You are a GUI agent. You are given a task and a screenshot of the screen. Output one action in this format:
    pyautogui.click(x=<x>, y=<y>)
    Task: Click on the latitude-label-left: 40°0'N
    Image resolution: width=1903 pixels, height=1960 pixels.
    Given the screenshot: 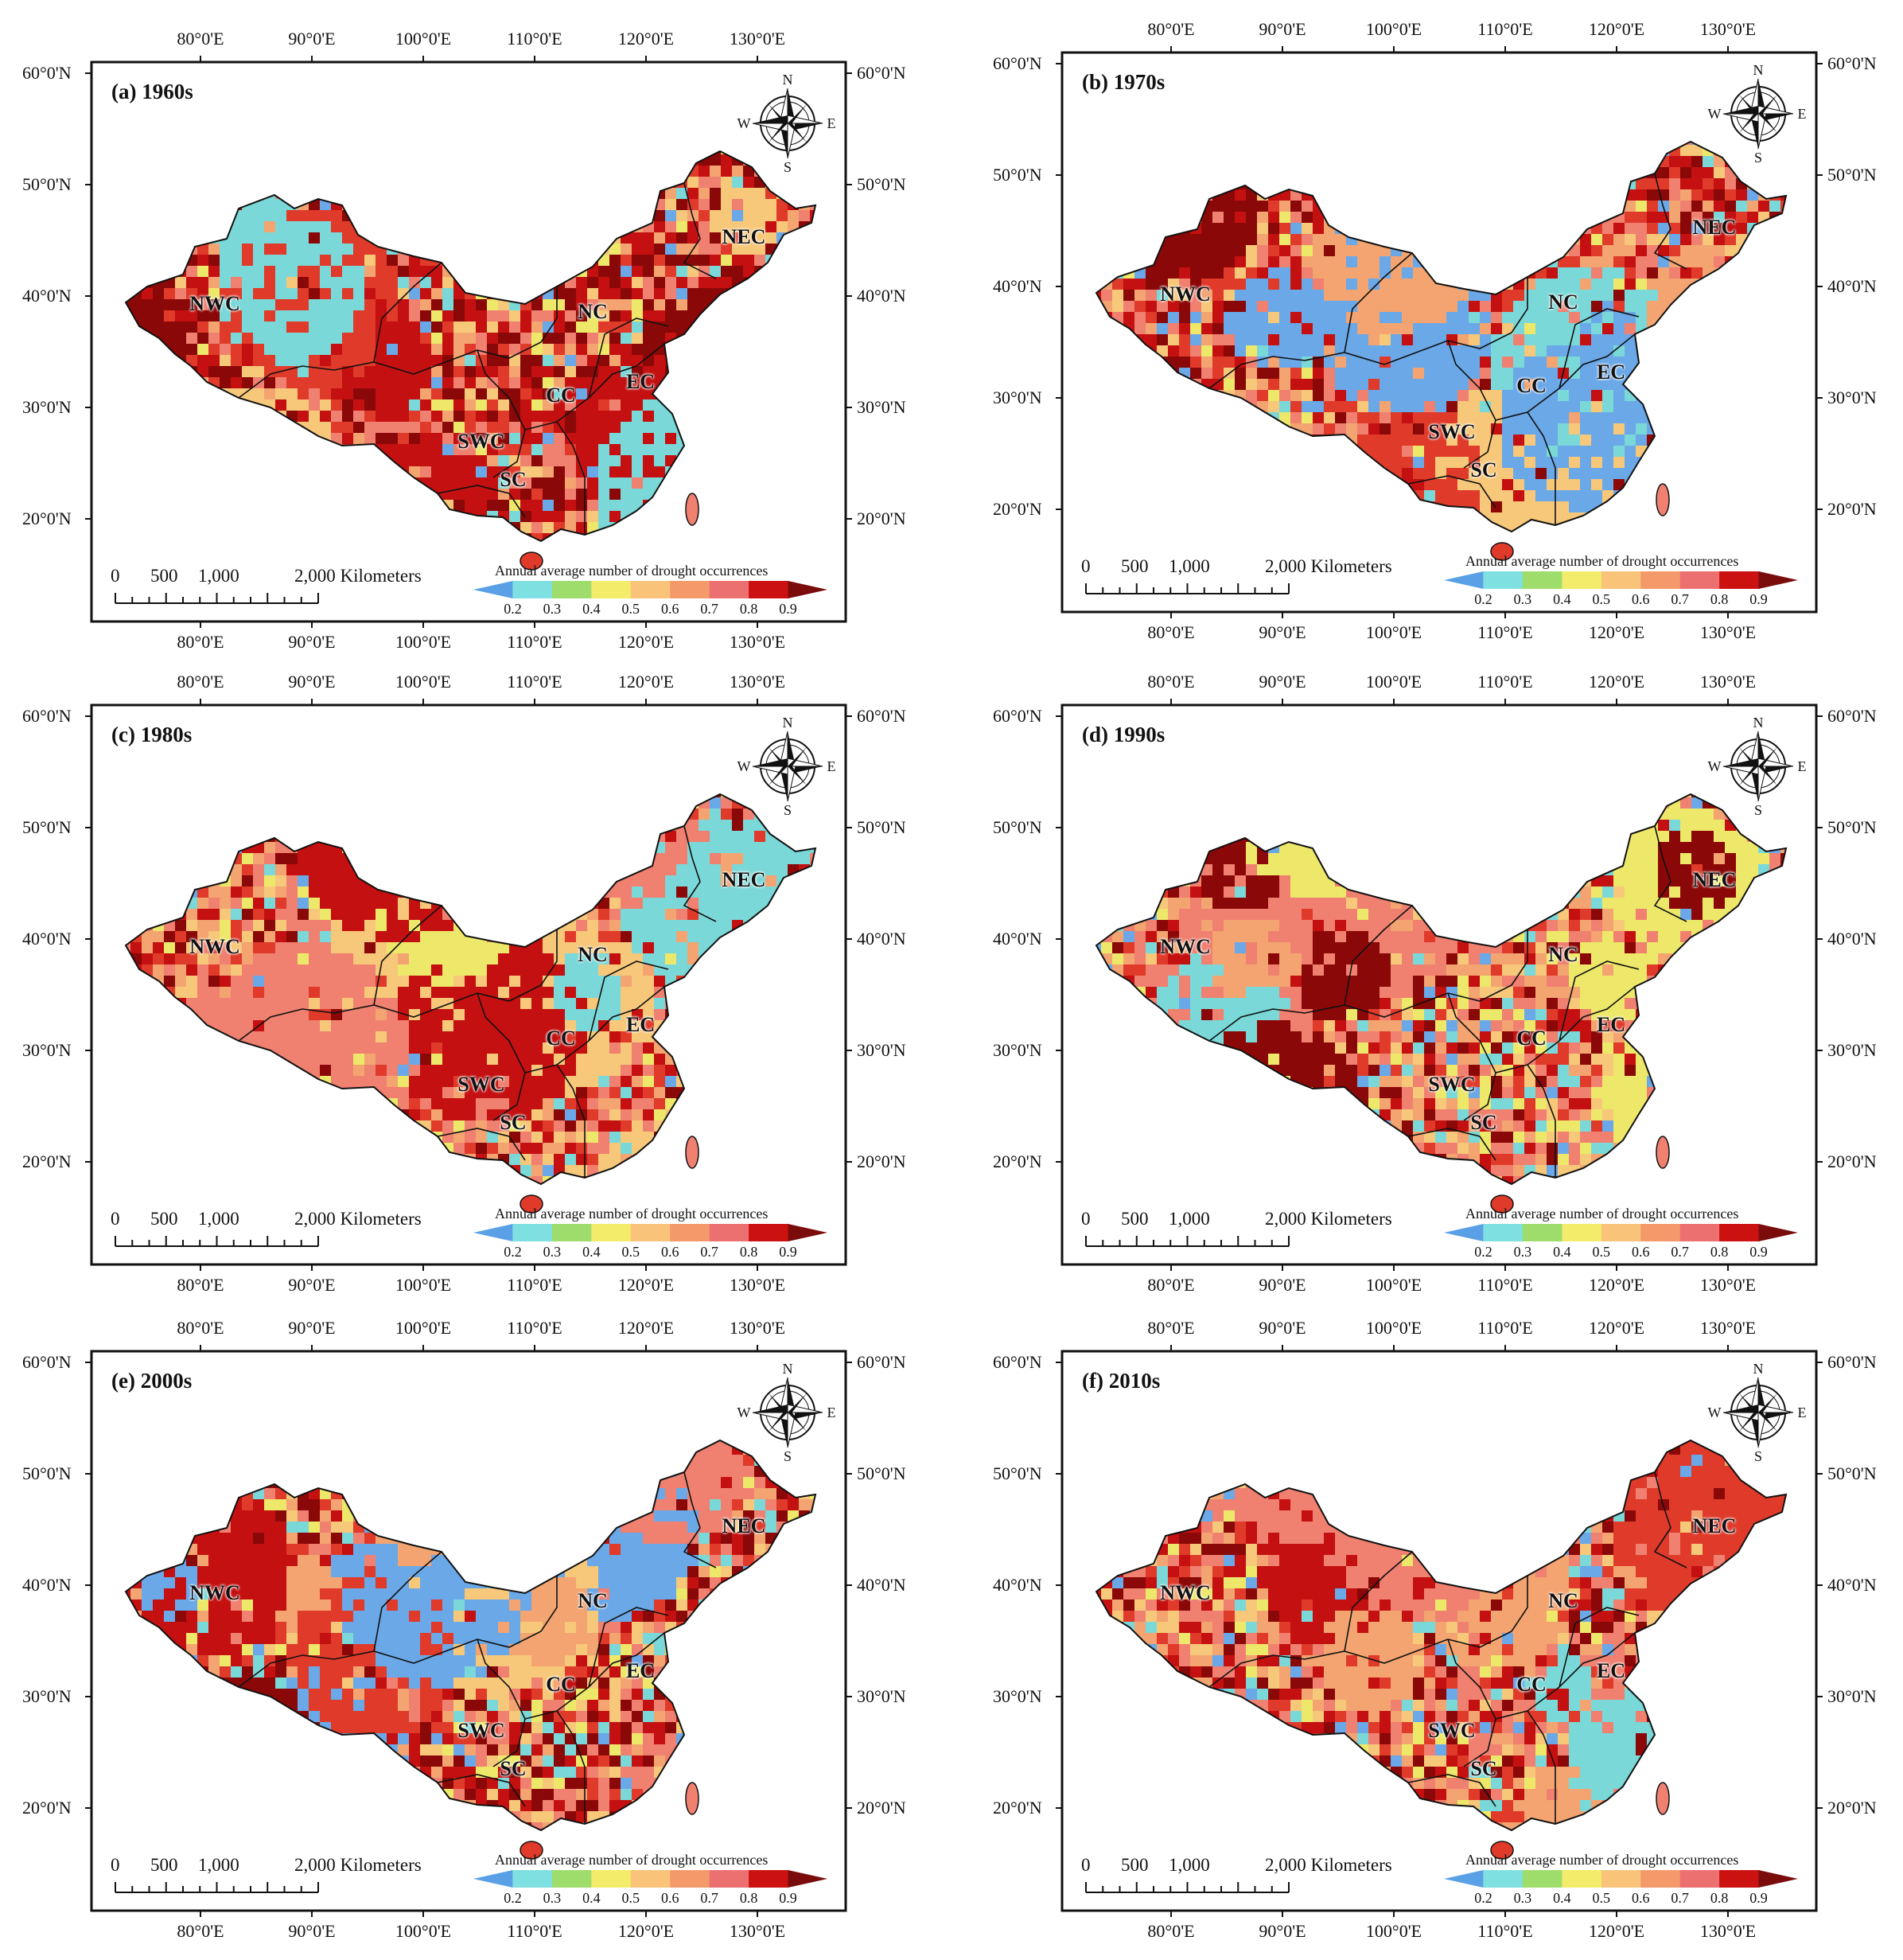 What is the action you would take?
    pyautogui.click(x=47, y=939)
    